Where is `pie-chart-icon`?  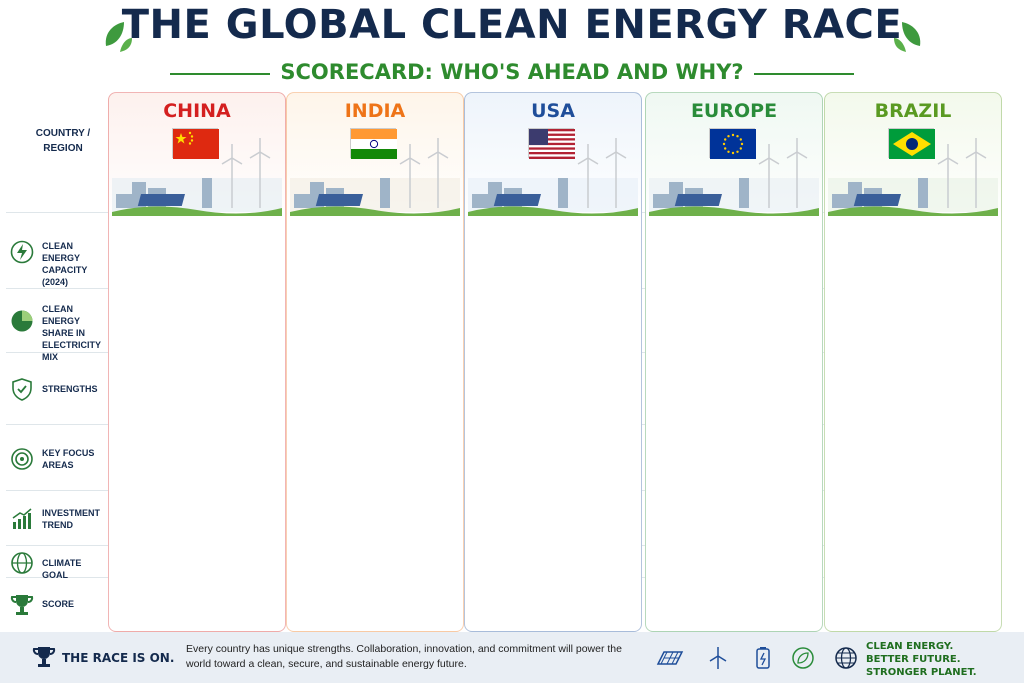 pie-chart-icon is located at coordinates (22, 321).